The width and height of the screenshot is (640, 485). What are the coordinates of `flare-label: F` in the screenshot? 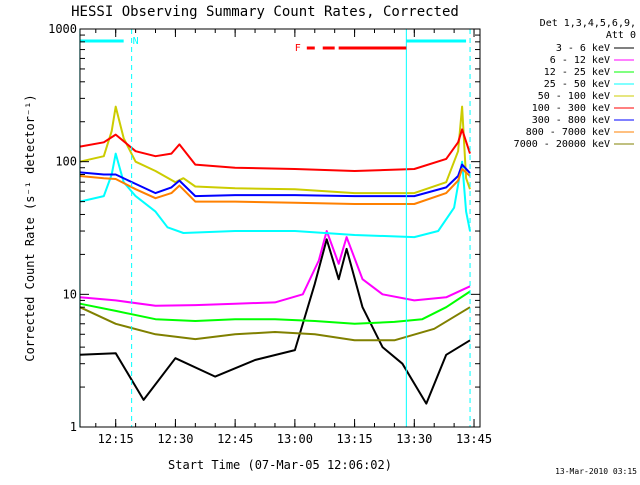 It's located at (298, 48).